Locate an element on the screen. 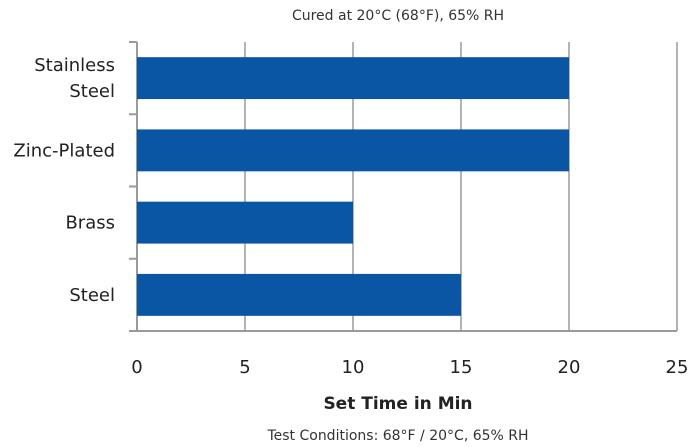 The width and height of the screenshot is (688, 447). category-label: Brass is located at coordinates (90, 223).